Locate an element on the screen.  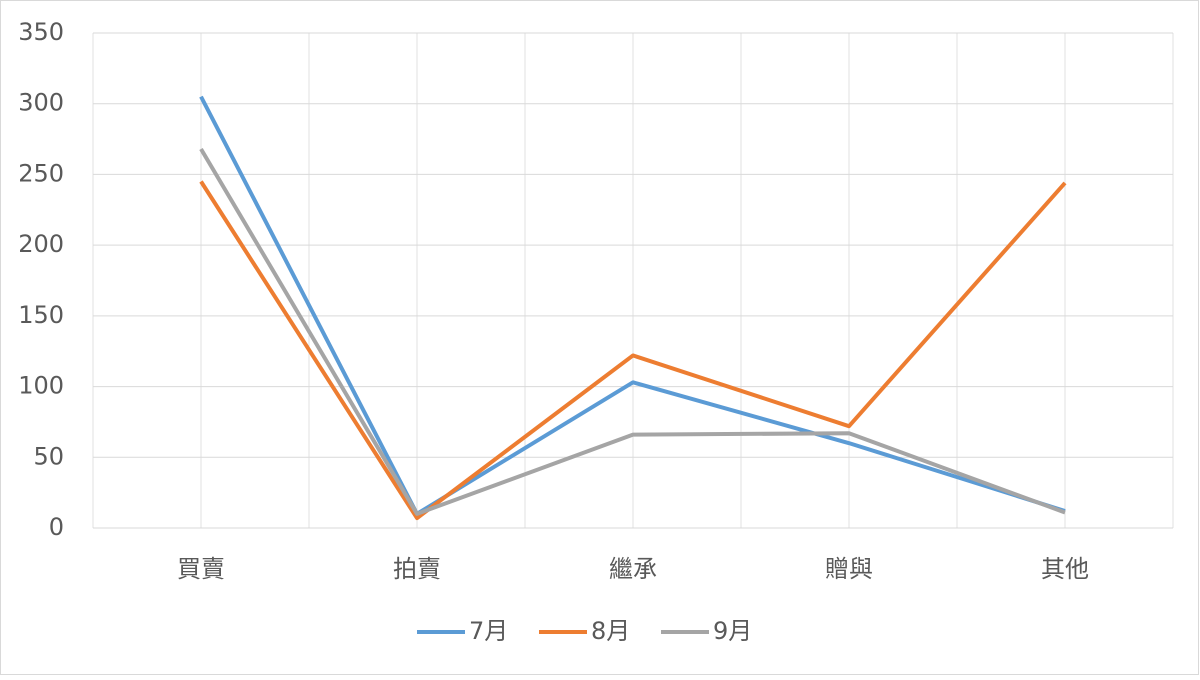
y-tick-label: 300 is located at coordinates (41, 103).